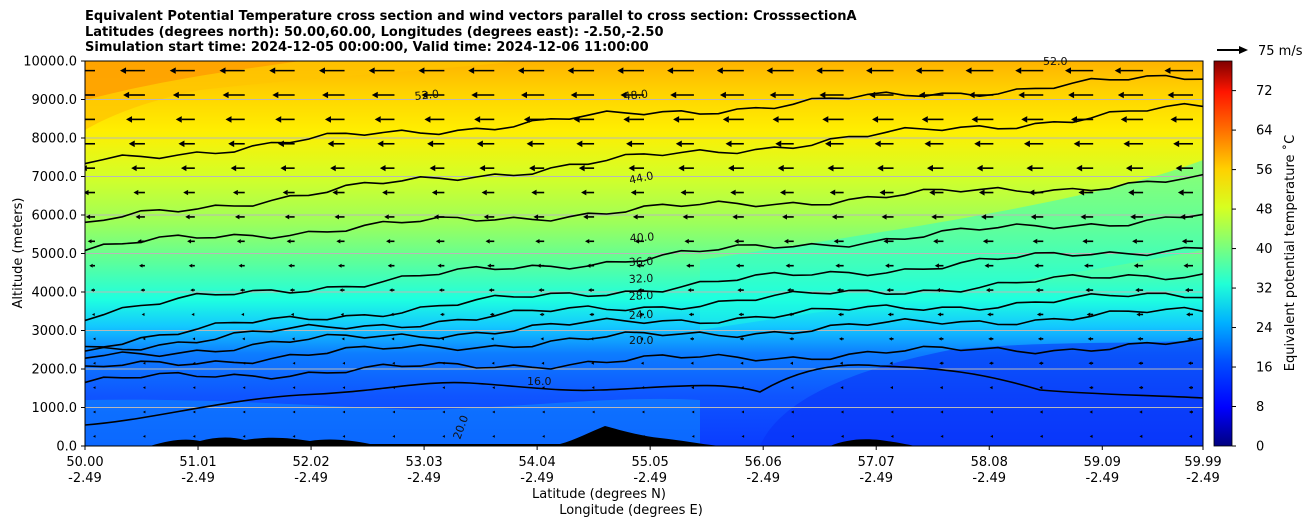 This screenshot has height=526, width=1308. I want to click on colorbar-tick-label: 8, so click(1260, 407).